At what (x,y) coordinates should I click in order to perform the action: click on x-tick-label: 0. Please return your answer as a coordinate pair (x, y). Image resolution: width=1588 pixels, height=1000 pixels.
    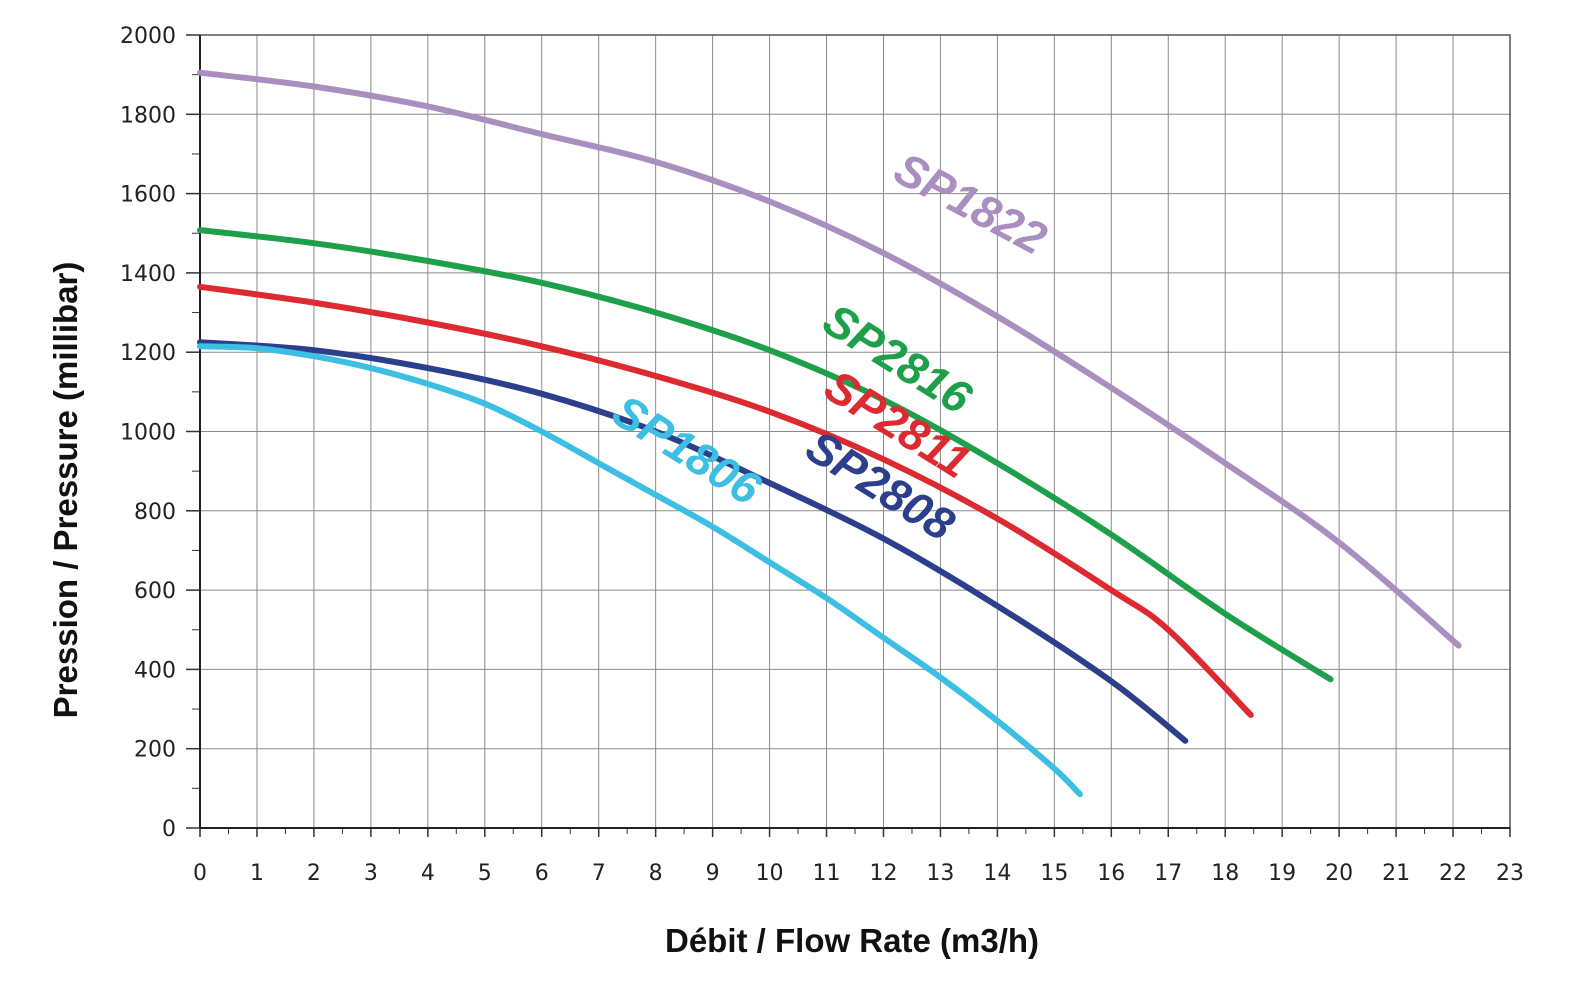
    Looking at the image, I should click on (200, 873).